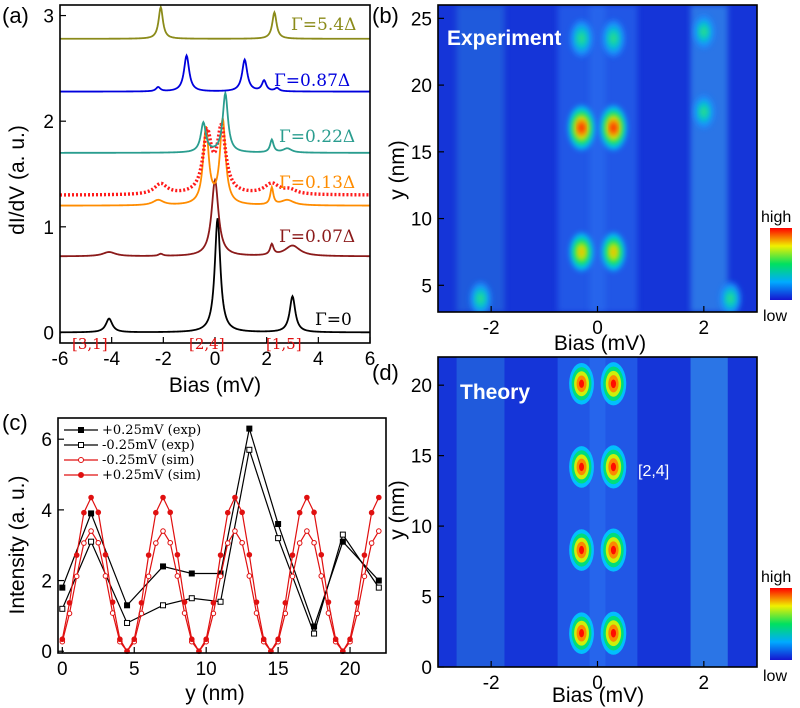  Describe the element at coordinates (215, 159) in the screenshot. I see `curve-exp` at that location.